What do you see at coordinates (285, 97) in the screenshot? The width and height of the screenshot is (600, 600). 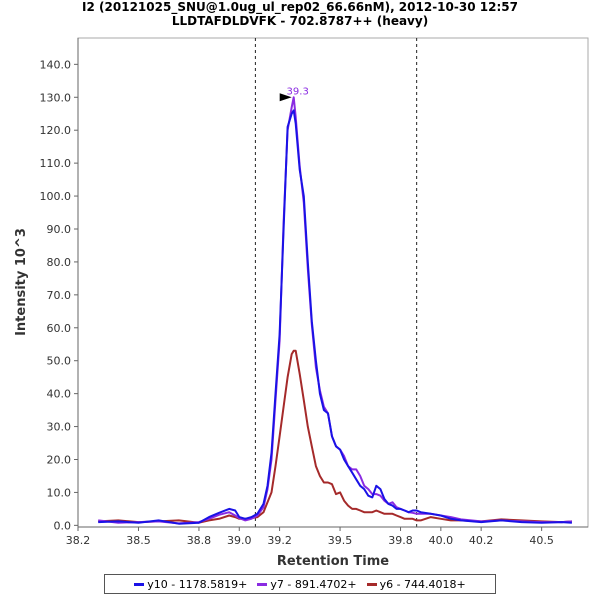 I see `peak-marker-arrow` at bounding box center [285, 97].